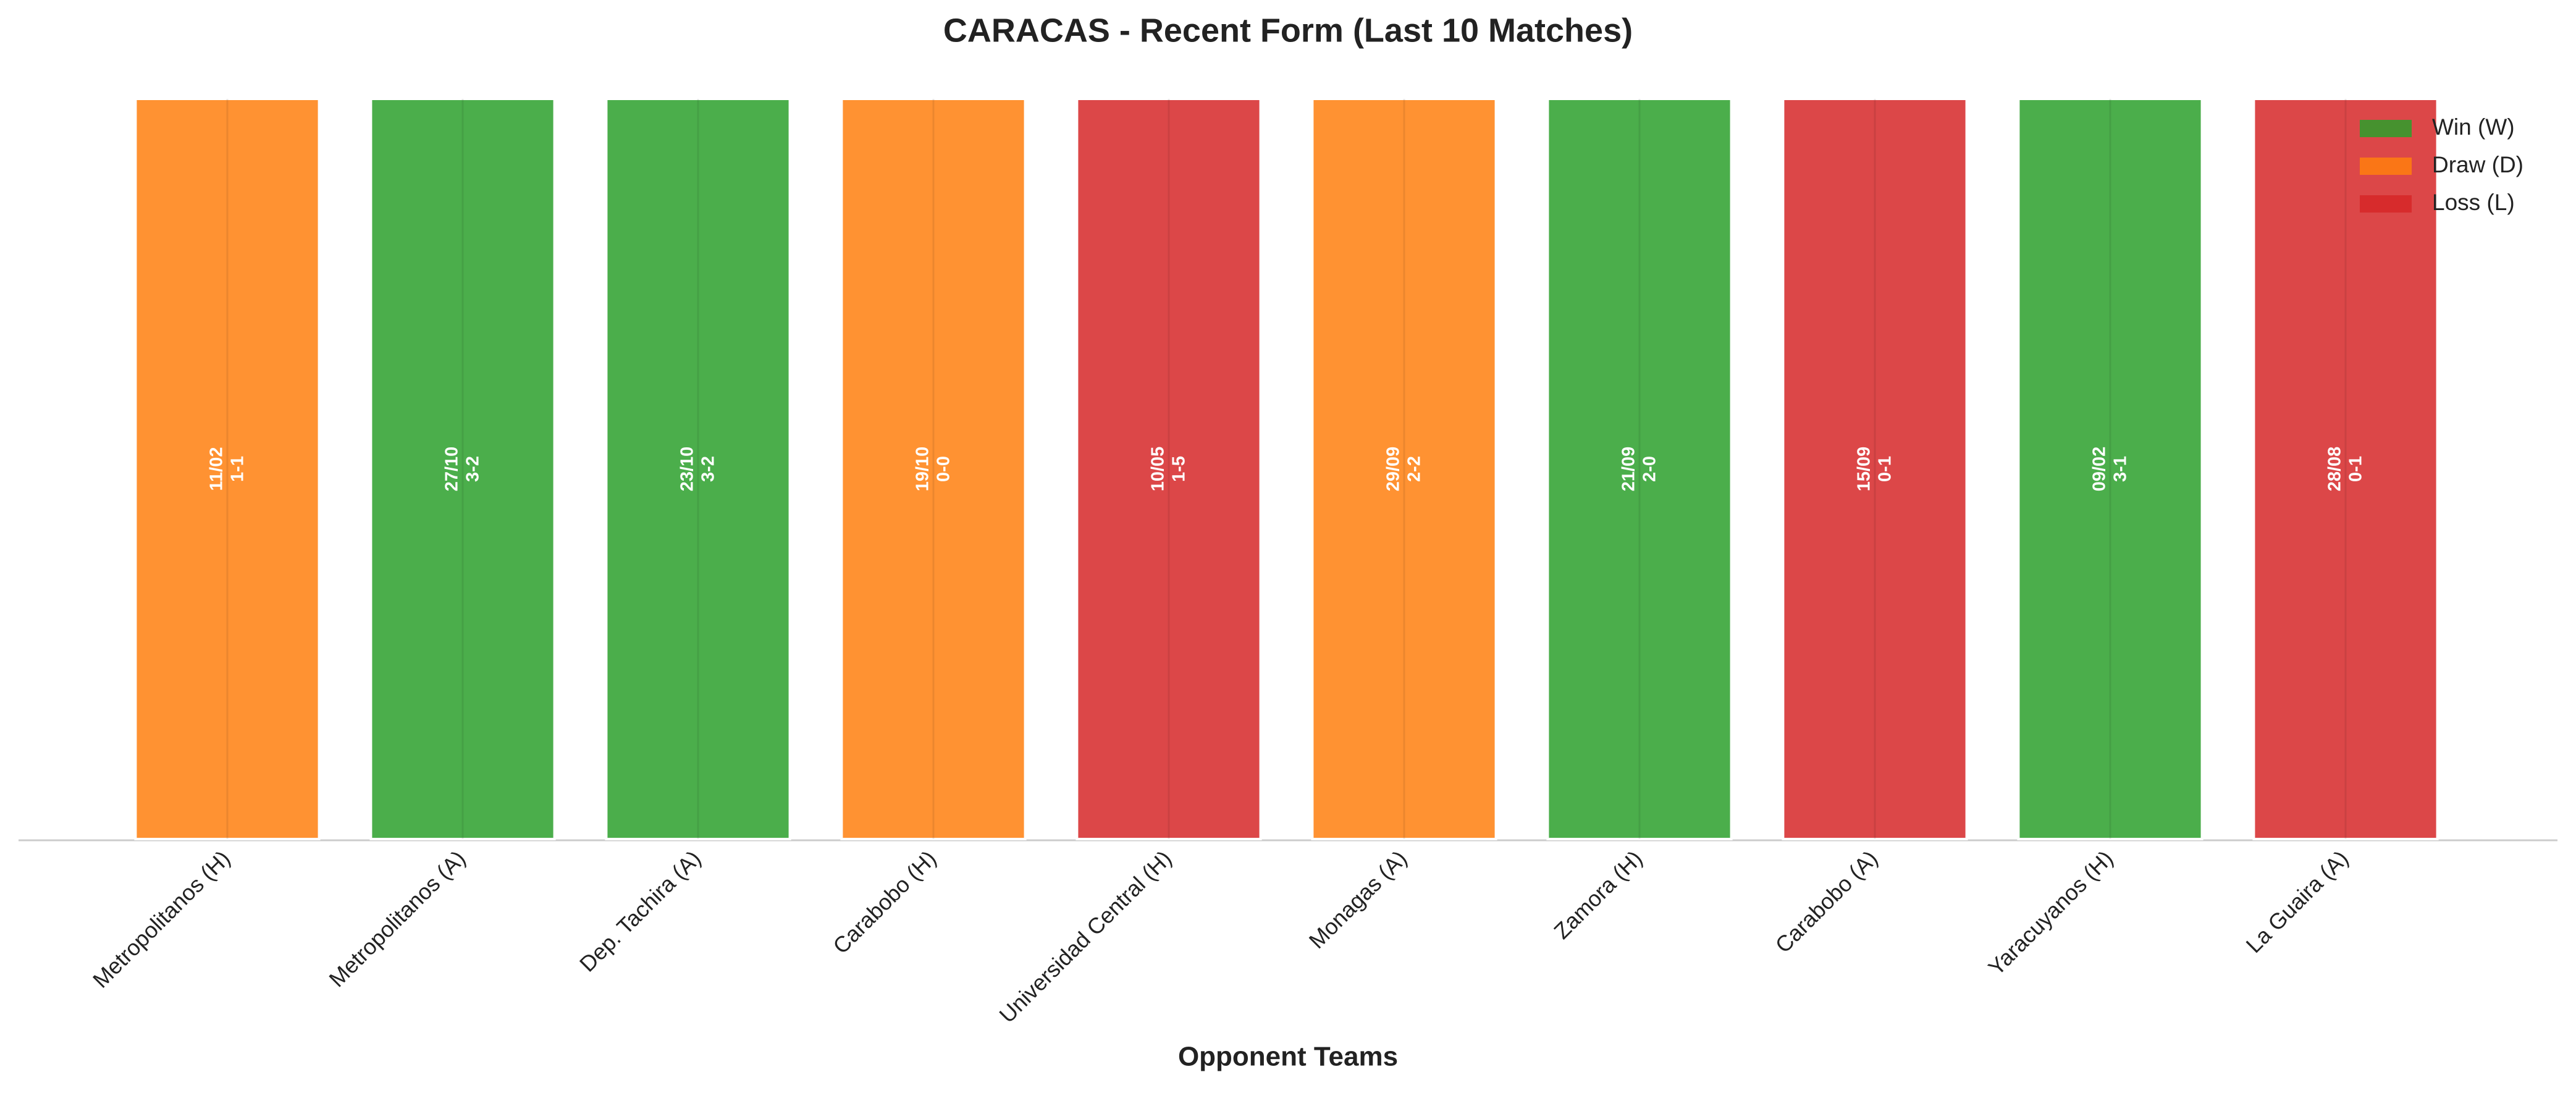 This screenshot has height=1093, width=2576. What do you see at coordinates (2297, 902) in the screenshot?
I see `x-tick-label: La Guaira (A)` at bounding box center [2297, 902].